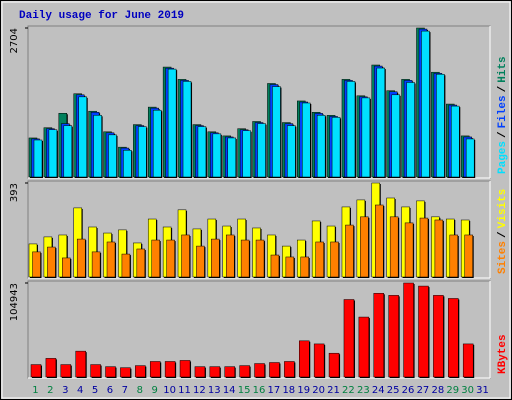  I want to click on x-tick-label: 18, so click(288, 390).